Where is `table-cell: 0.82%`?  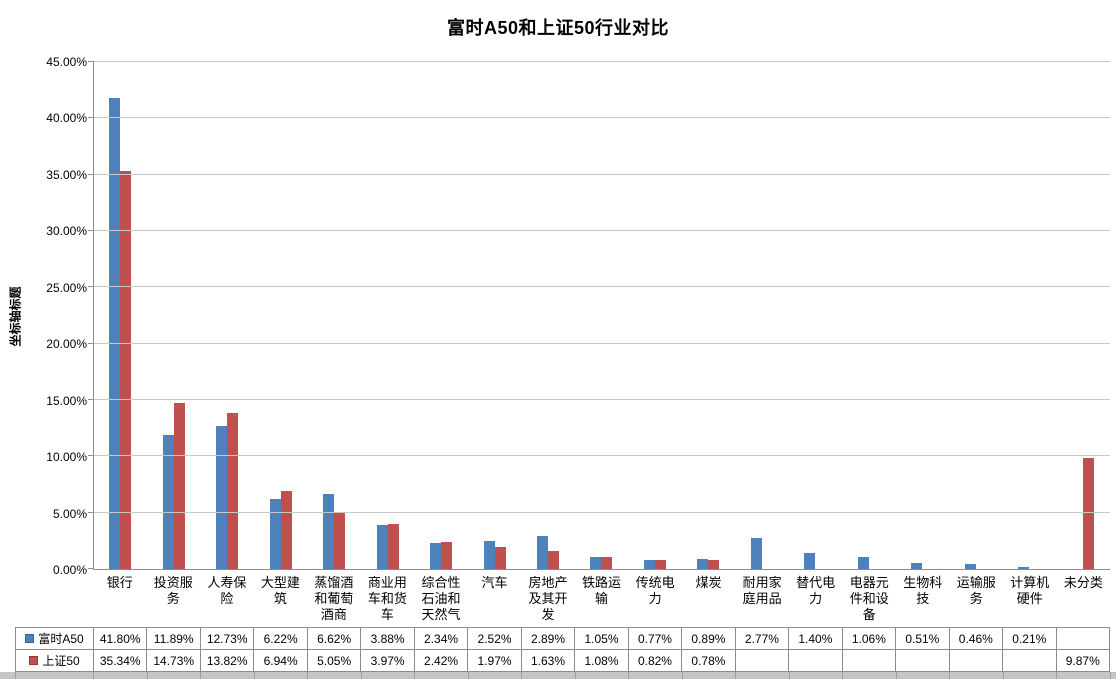 table-cell: 0.82% is located at coordinates (655, 661).